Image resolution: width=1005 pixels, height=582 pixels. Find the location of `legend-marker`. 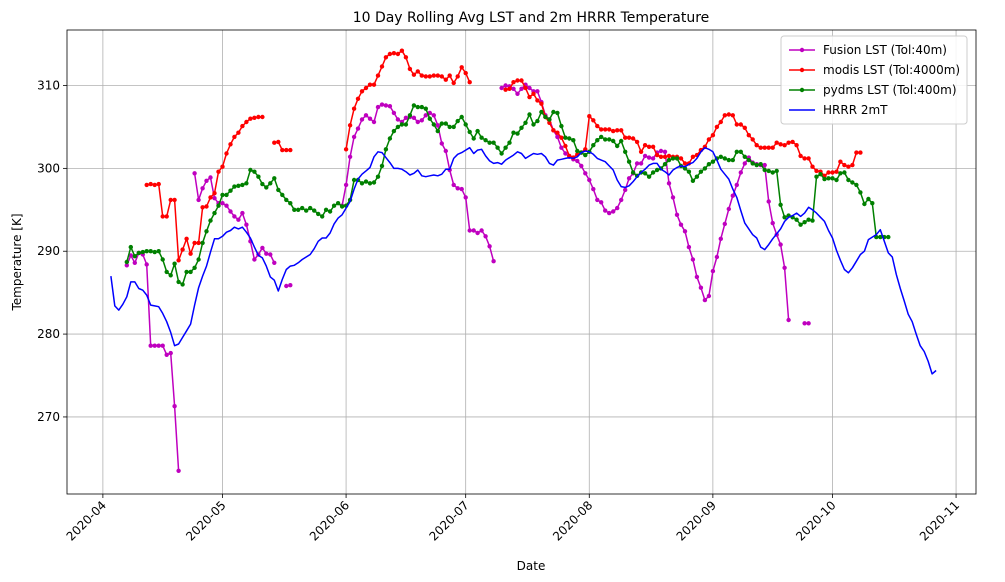

legend-marker is located at coordinates (802, 90).